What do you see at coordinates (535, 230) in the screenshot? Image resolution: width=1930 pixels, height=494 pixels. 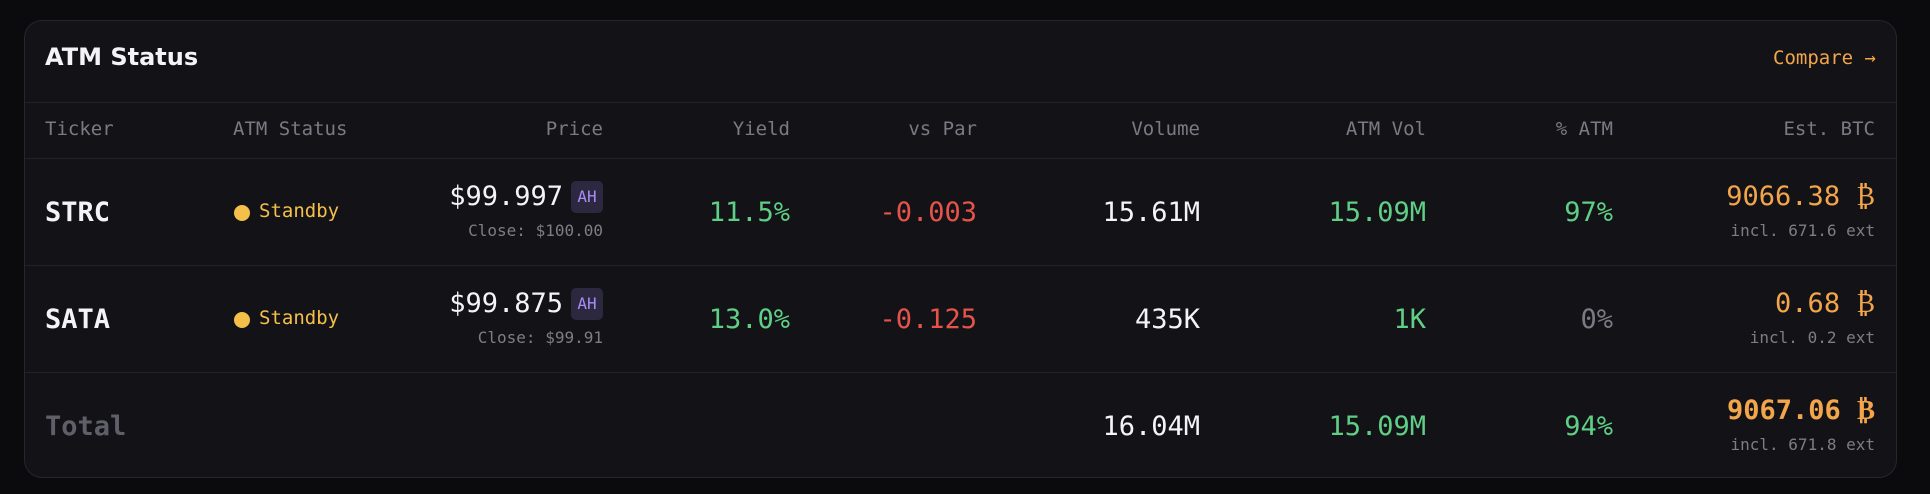 I see `close-price: Close: $100.00` at bounding box center [535, 230].